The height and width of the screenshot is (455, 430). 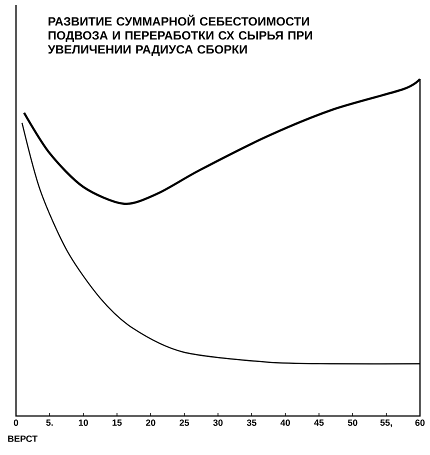 I want to click on x-tick-label: 30, so click(x=218, y=423).